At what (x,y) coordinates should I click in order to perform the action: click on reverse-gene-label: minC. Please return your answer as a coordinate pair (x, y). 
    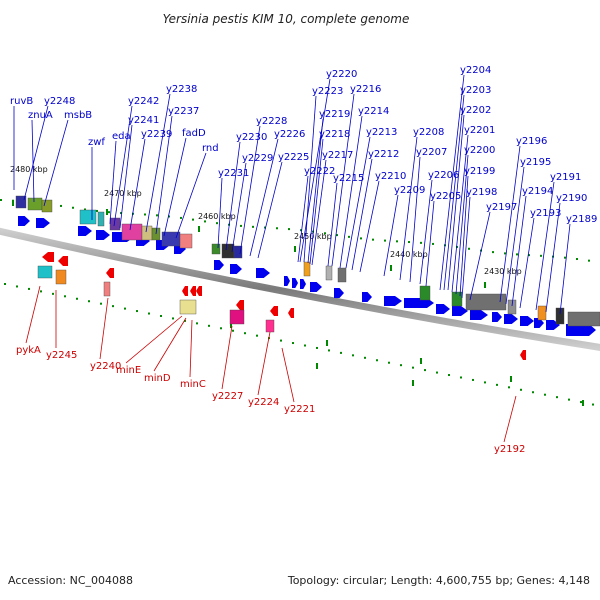
    Looking at the image, I should click on (193, 384).